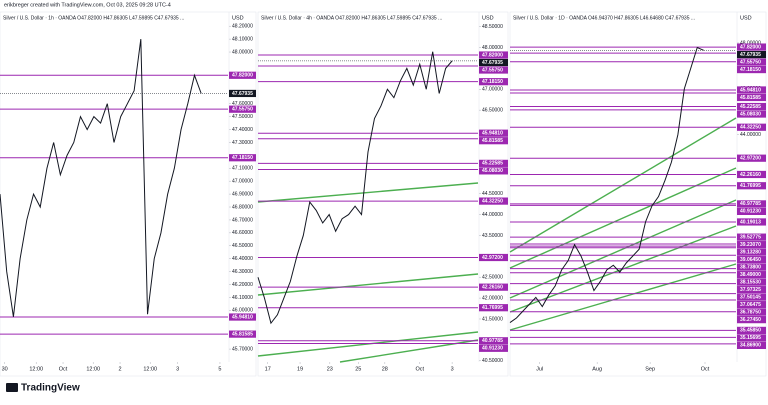  Describe the element at coordinates (242, 117) in the screenshot. I see `y-tick-label: 47.50000` at that location.